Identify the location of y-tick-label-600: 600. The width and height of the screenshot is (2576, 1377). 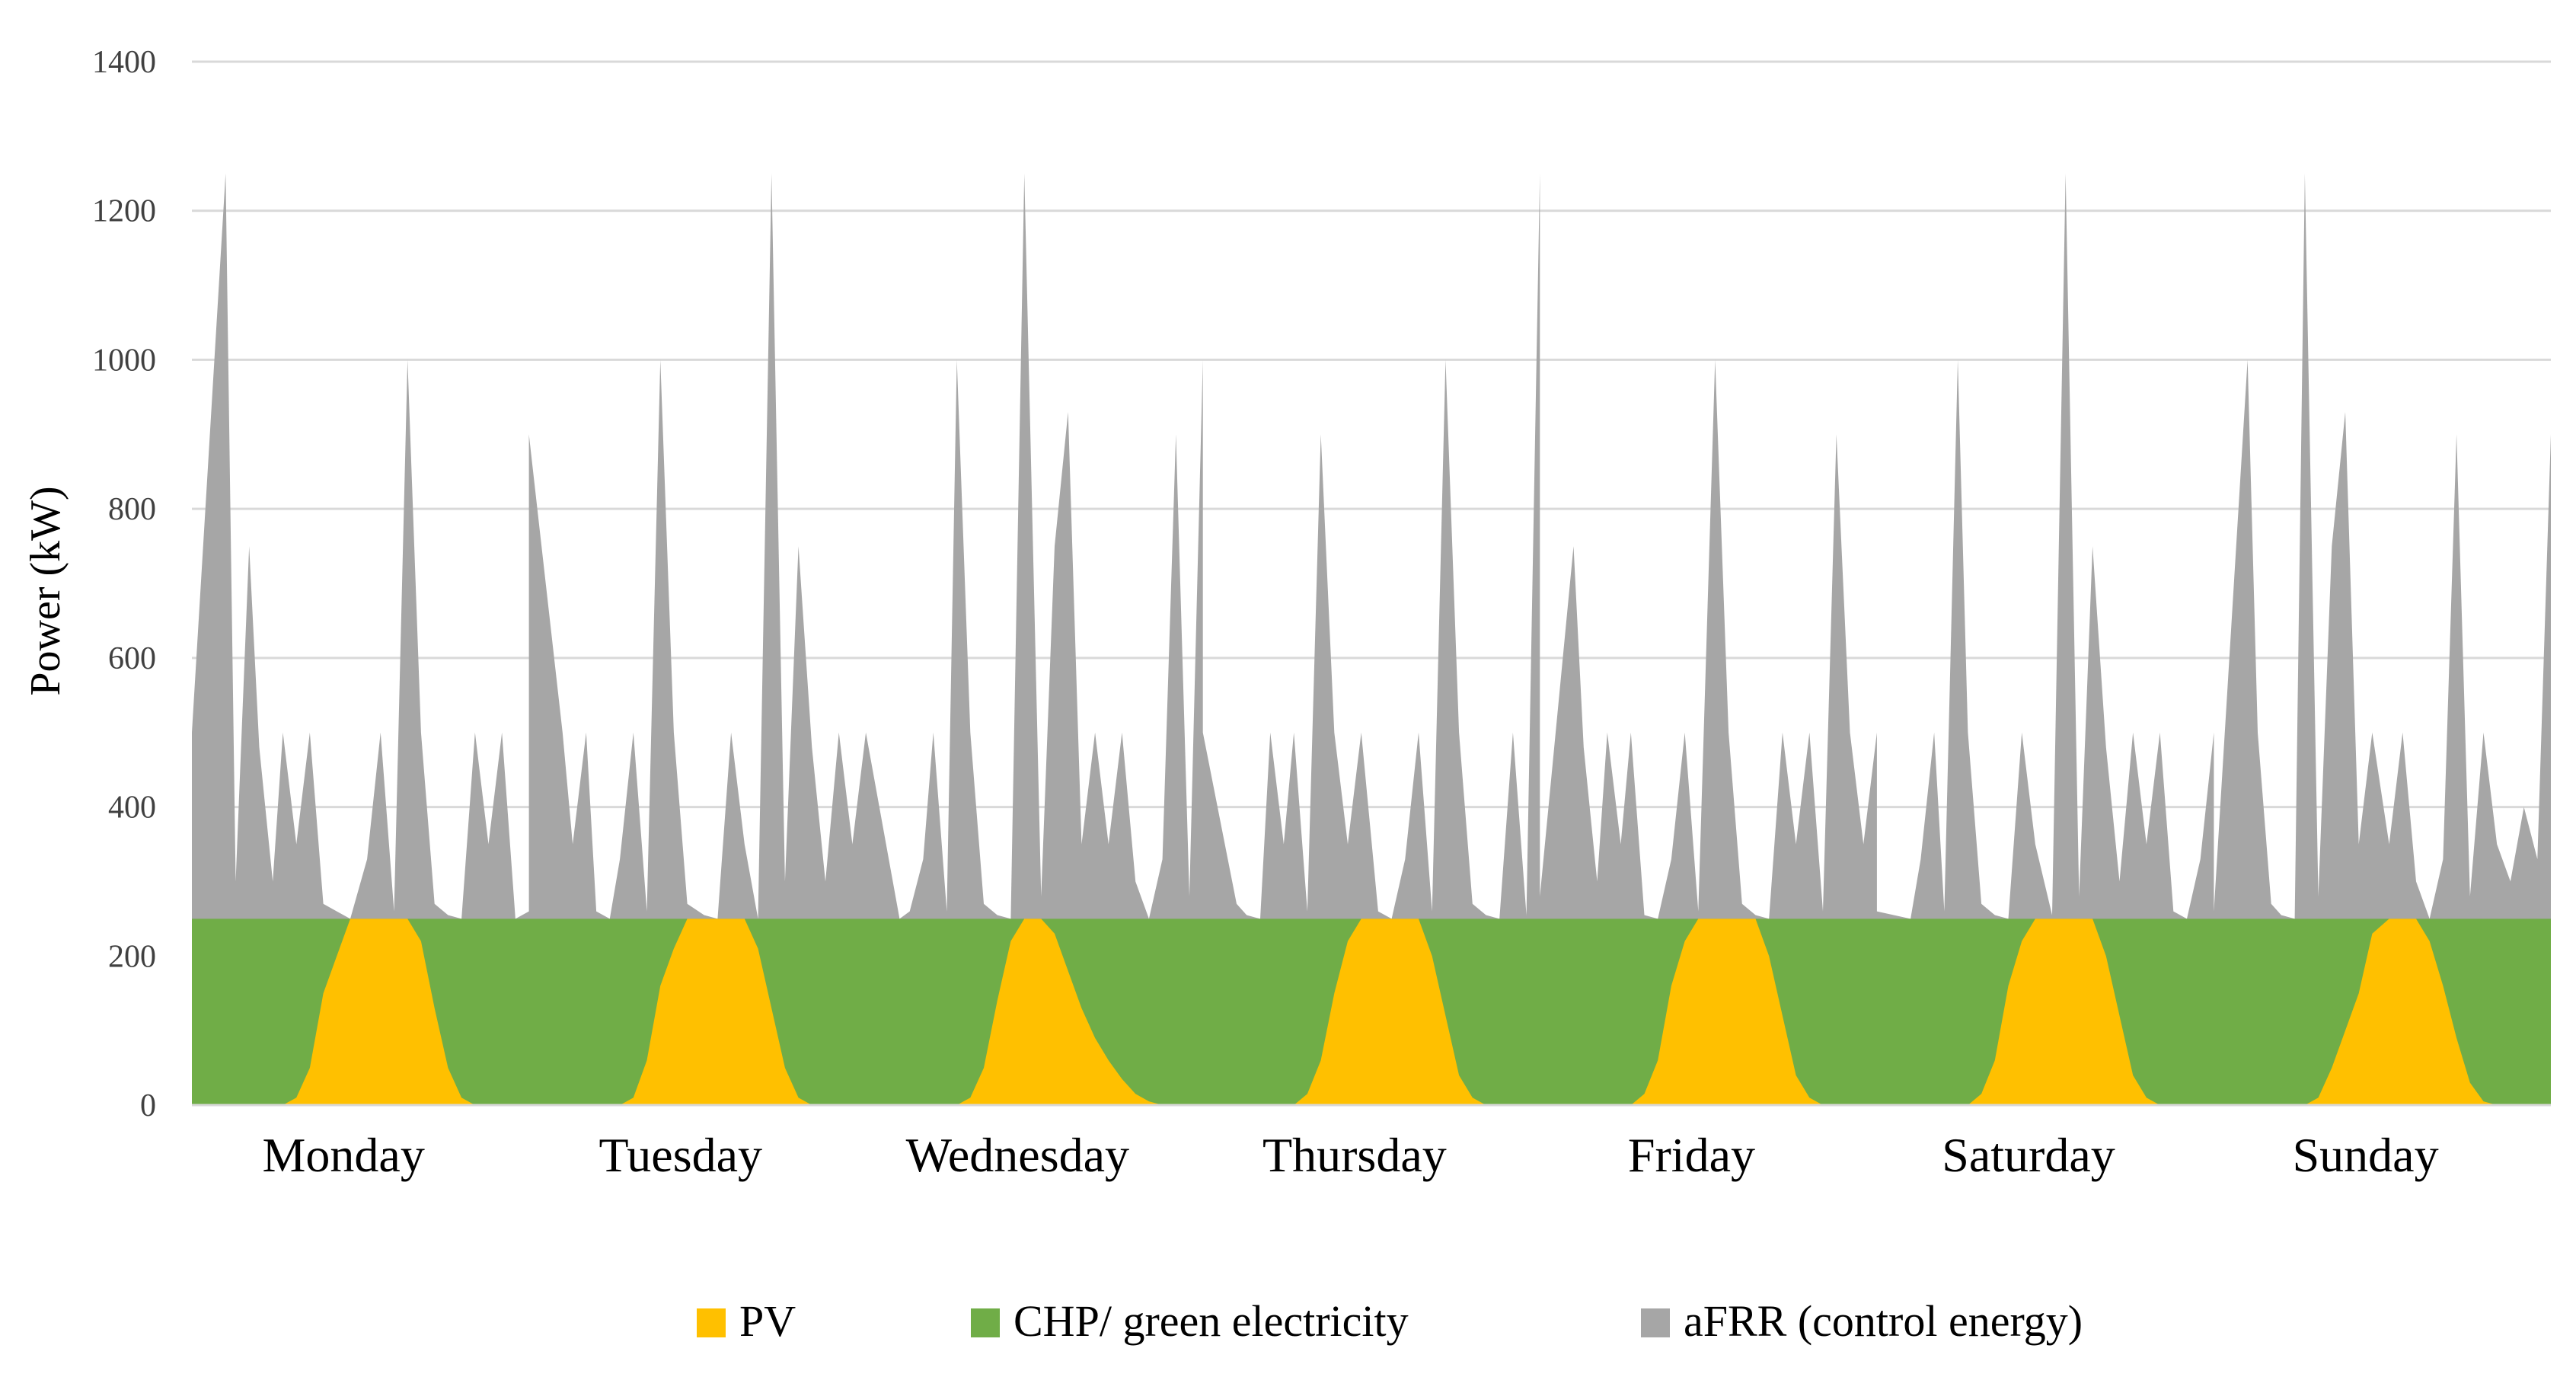
(132, 658).